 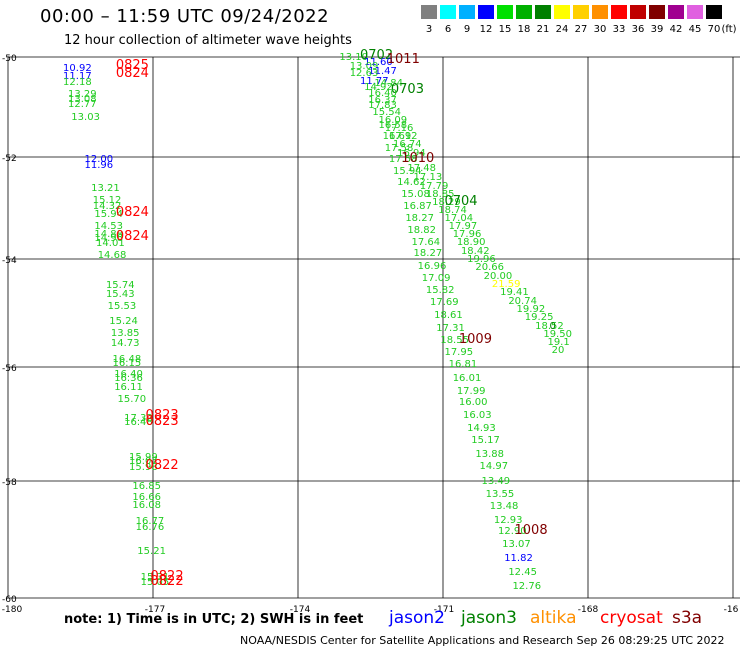 I want to click on wave-height-label: 17.58, so click(x=399, y=148).